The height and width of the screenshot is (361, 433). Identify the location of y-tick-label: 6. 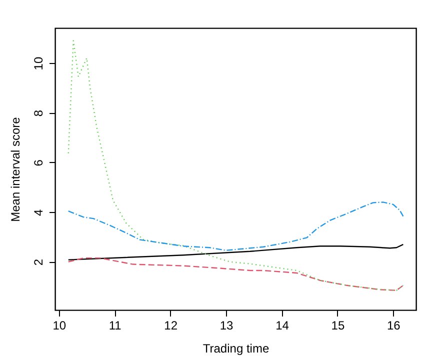
(39, 162).